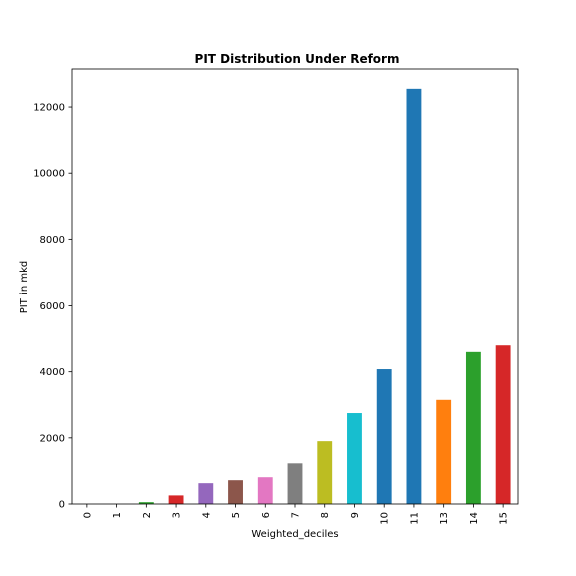  I want to click on y-tick-label: 6000, so click(52, 306).